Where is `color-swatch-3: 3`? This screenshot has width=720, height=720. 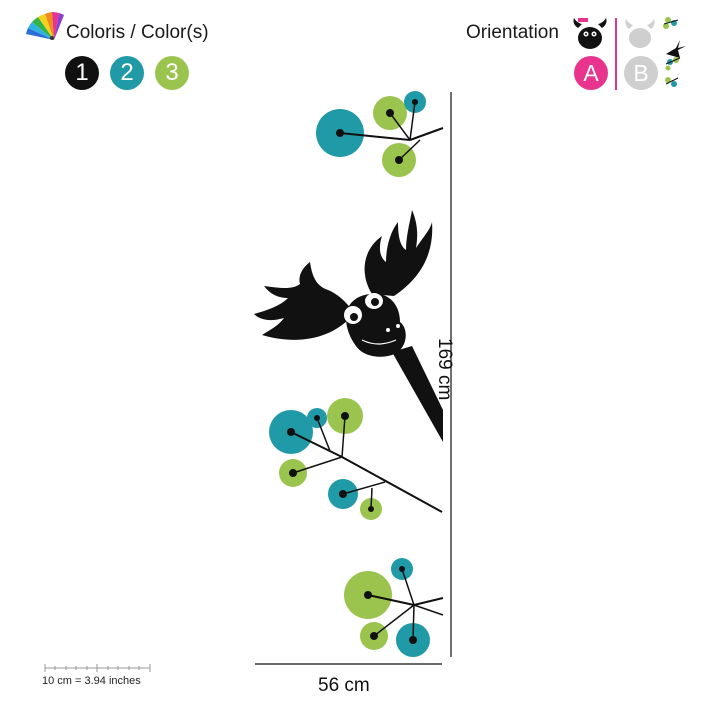 color-swatch-3: 3 is located at coordinates (172, 73).